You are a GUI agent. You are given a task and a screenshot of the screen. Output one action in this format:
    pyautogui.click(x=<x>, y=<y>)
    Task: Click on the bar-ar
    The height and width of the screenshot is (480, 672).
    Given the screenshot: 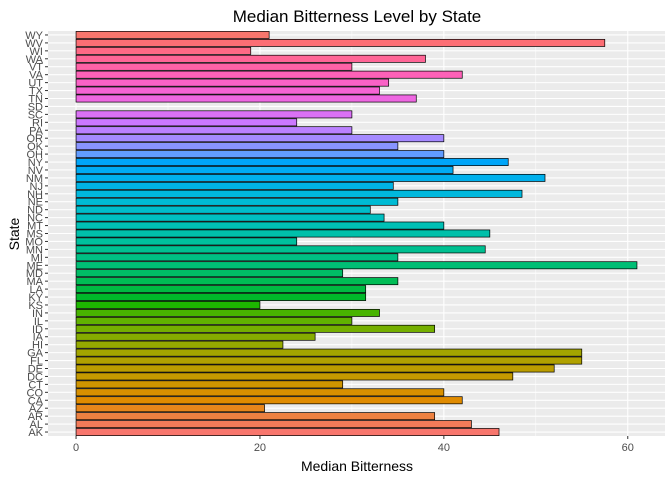 What is the action you would take?
    pyautogui.click(x=255, y=416)
    